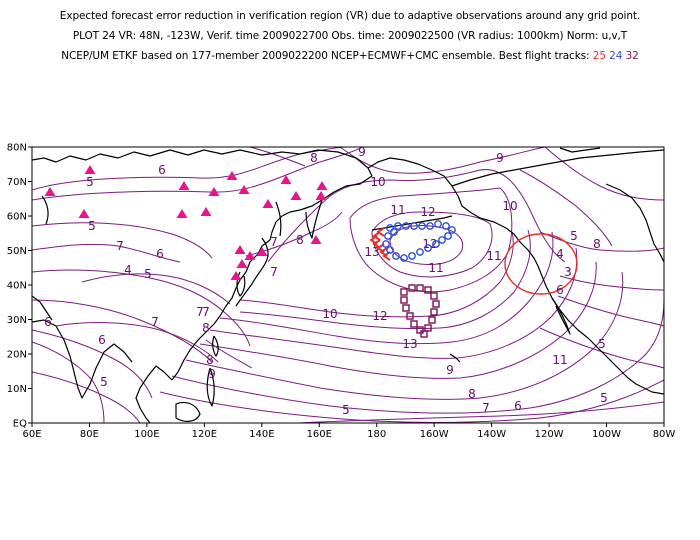  I want to click on contour-7-central, so click(156, 289).